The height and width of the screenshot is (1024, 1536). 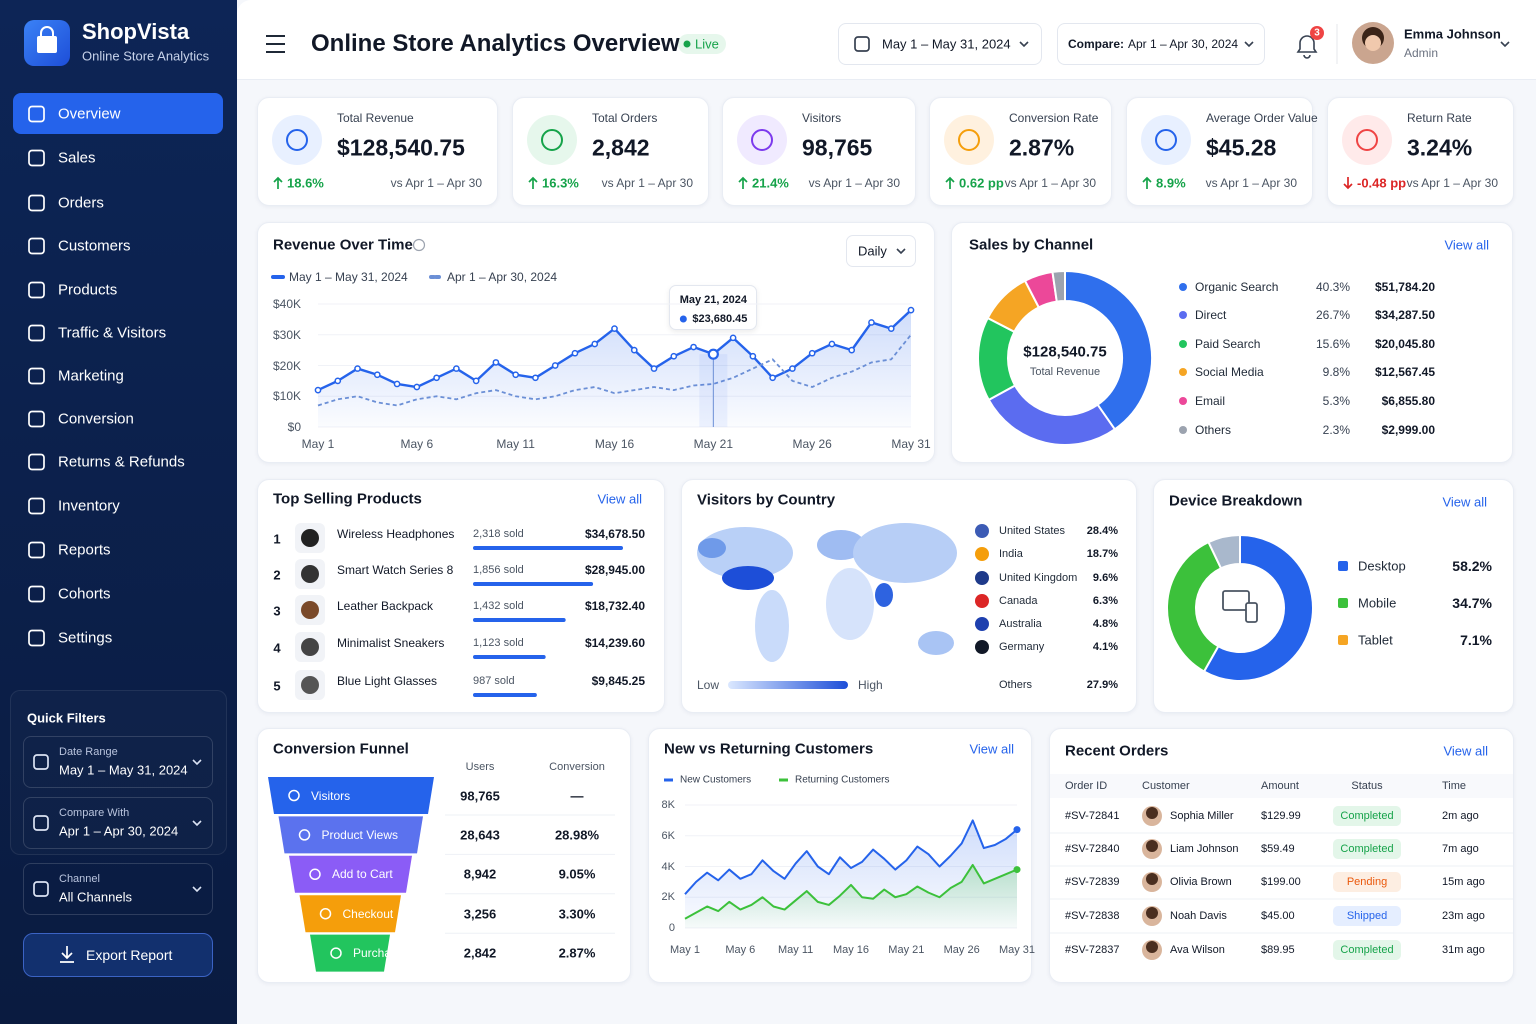 What do you see at coordinates (1102, 531) in the screenshot?
I see `country-share: 28.4%` at bounding box center [1102, 531].